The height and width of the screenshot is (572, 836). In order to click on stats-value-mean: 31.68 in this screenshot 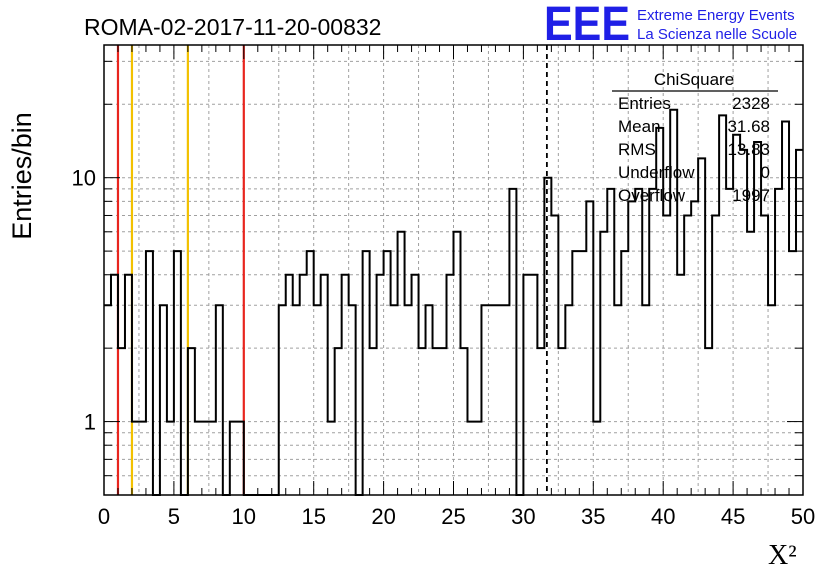, I will do `click(748, 126)`.